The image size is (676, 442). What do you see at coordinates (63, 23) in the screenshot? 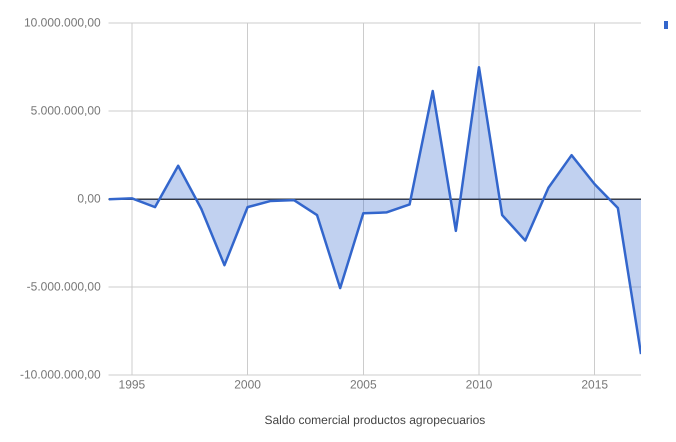
I see `y-tick-label: 10.000.000,00` at bounding box center [63, 23].